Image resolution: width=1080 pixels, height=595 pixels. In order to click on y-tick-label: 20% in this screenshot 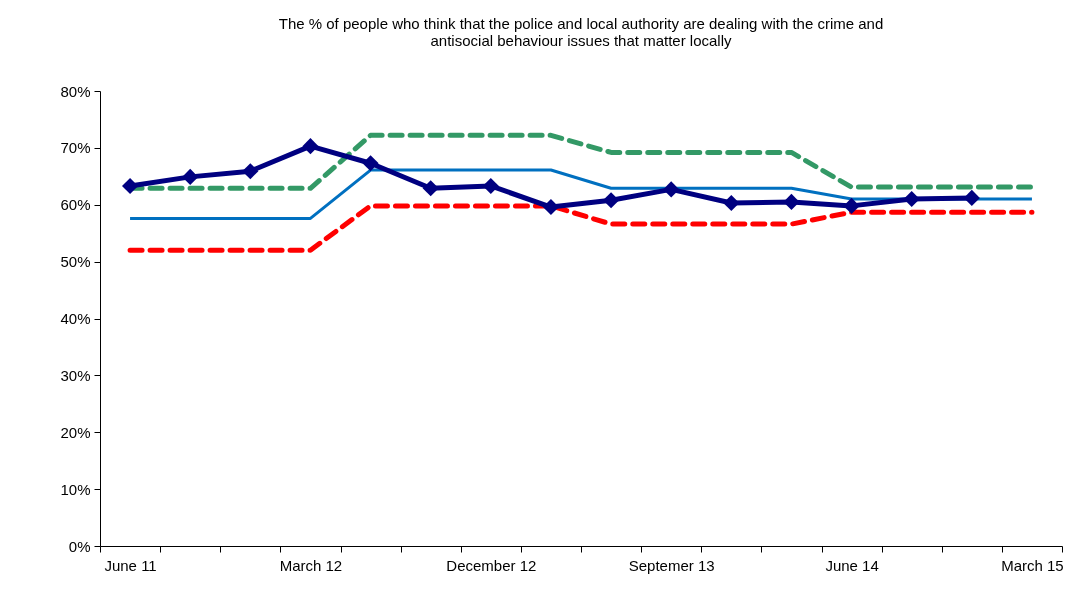, I will do `click(75, 432)`.